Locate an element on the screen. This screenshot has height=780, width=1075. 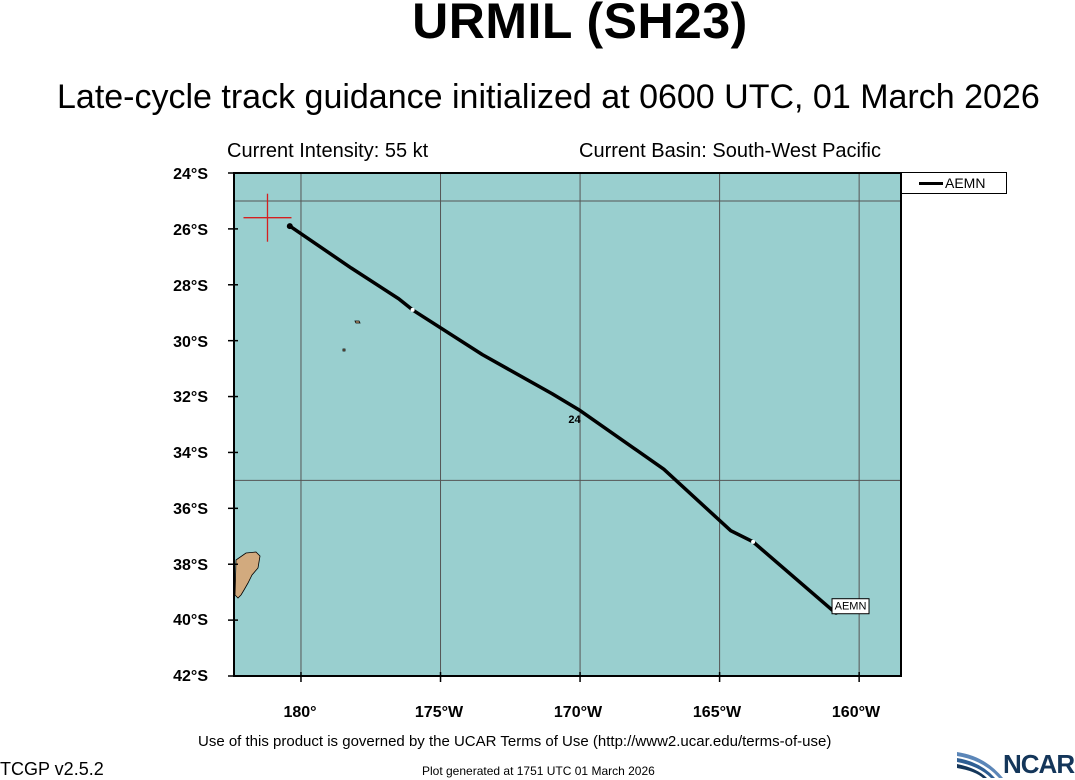
lat-label: 42°S is located at coordinates (190, 676).